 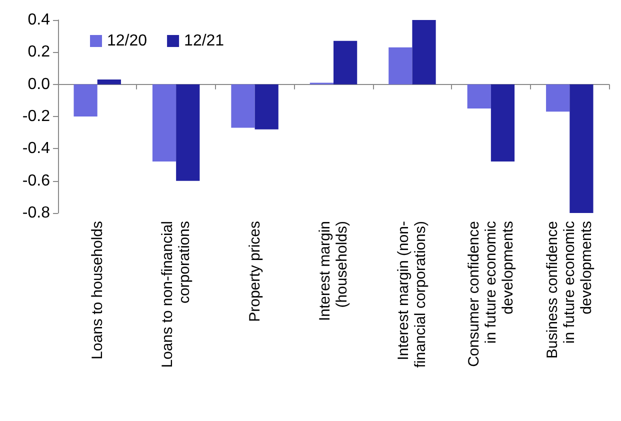 What do you see at coordinates (255, 271) in the screenshot?
I see `x-tick-label: Property prices` at bounding box center [255, 271].